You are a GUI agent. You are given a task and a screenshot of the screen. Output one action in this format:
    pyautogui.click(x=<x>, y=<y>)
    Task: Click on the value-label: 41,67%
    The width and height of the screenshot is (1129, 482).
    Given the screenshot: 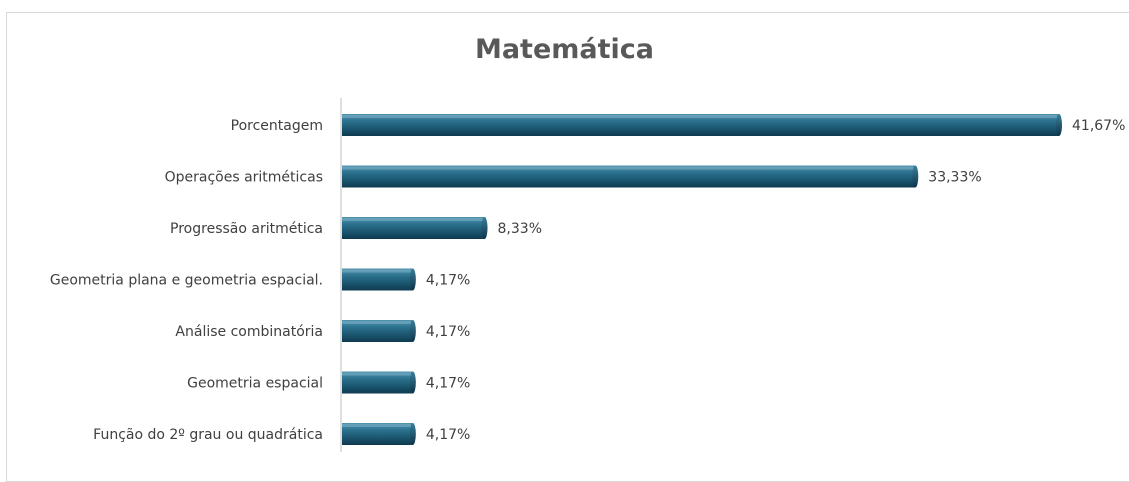 What is the action you would take?
    pyautogui.click(x=1098, y=126)
    